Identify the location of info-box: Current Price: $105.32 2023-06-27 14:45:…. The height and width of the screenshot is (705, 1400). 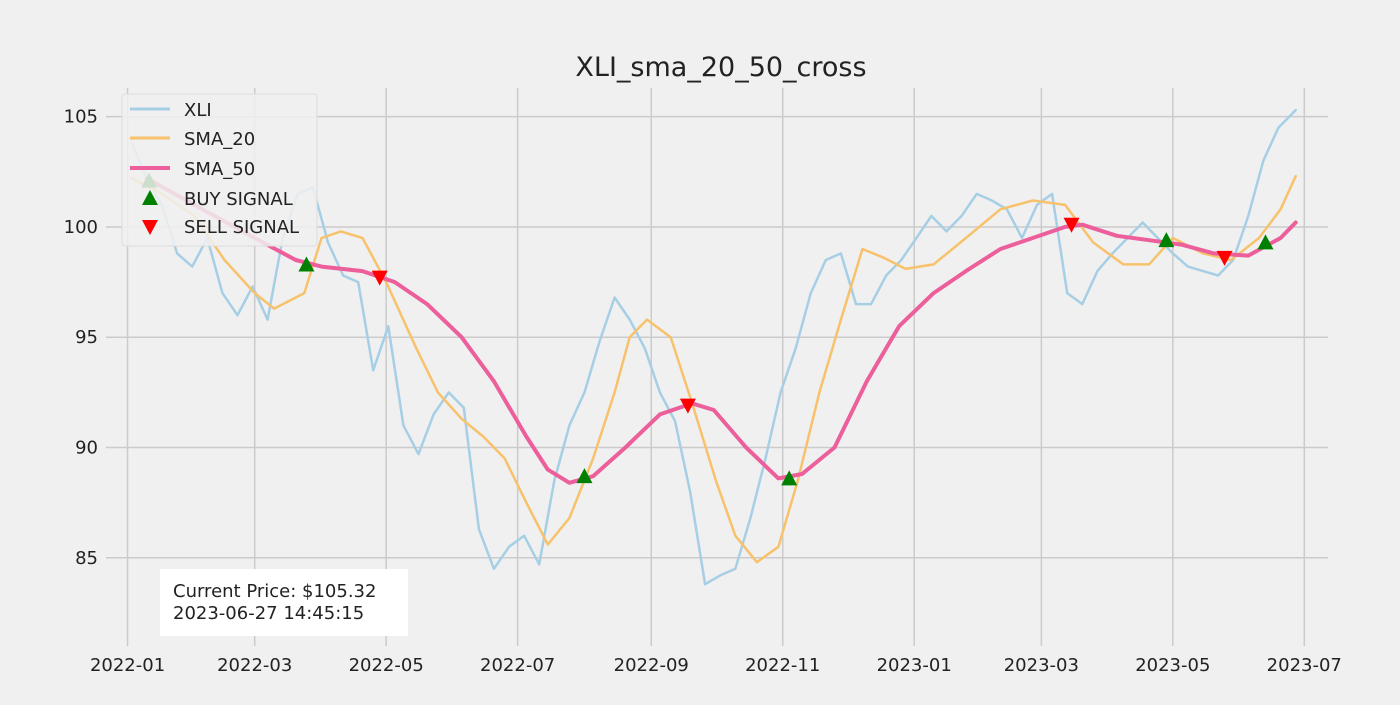
(284, 602).